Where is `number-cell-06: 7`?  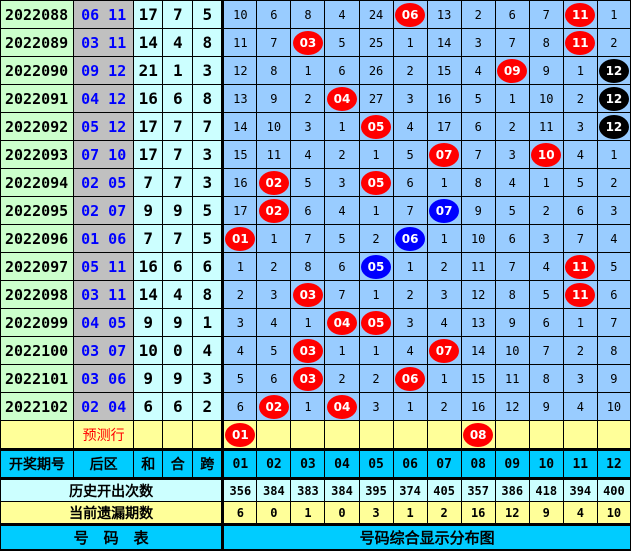 number-cell-06: 7 is located at coordinates (410, 210).